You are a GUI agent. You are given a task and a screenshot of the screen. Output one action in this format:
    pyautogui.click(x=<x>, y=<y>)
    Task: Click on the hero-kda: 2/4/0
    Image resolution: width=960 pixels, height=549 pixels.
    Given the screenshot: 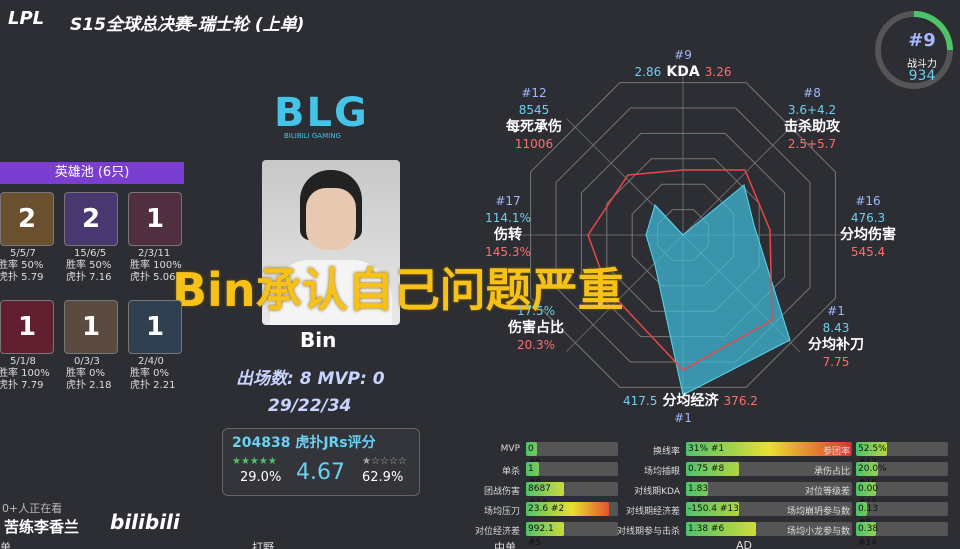 What is the action you would take?
    pyautogui.click(x=151, y=361)
    